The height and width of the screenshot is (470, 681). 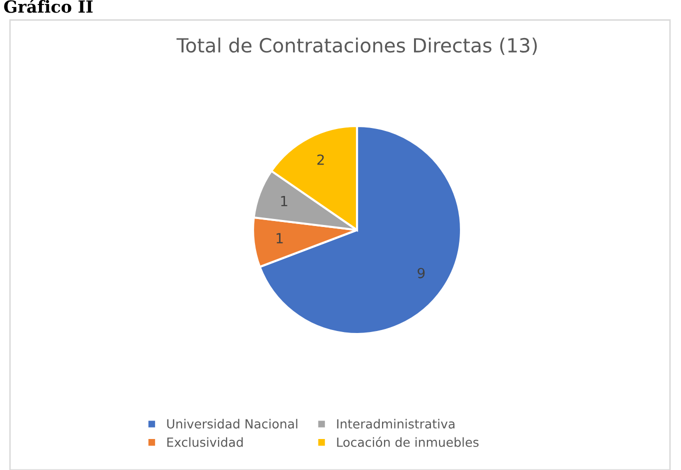 What do you see at coordinates (395, 423) in the screenshot?
I see `legend-label: Interadministrativa` at bounding box center [395, 423].